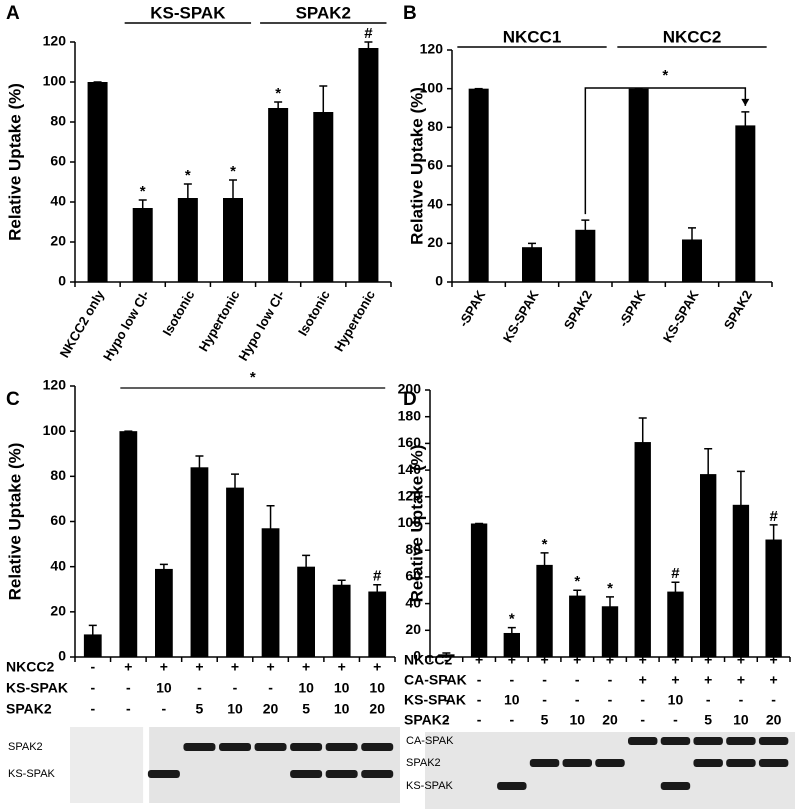 Image resolution: width=800 pixels, height=809 pixels. Describe the element at coordinates (410, 469) in the screenshot. I see `y-tick-label: 140` at that location.